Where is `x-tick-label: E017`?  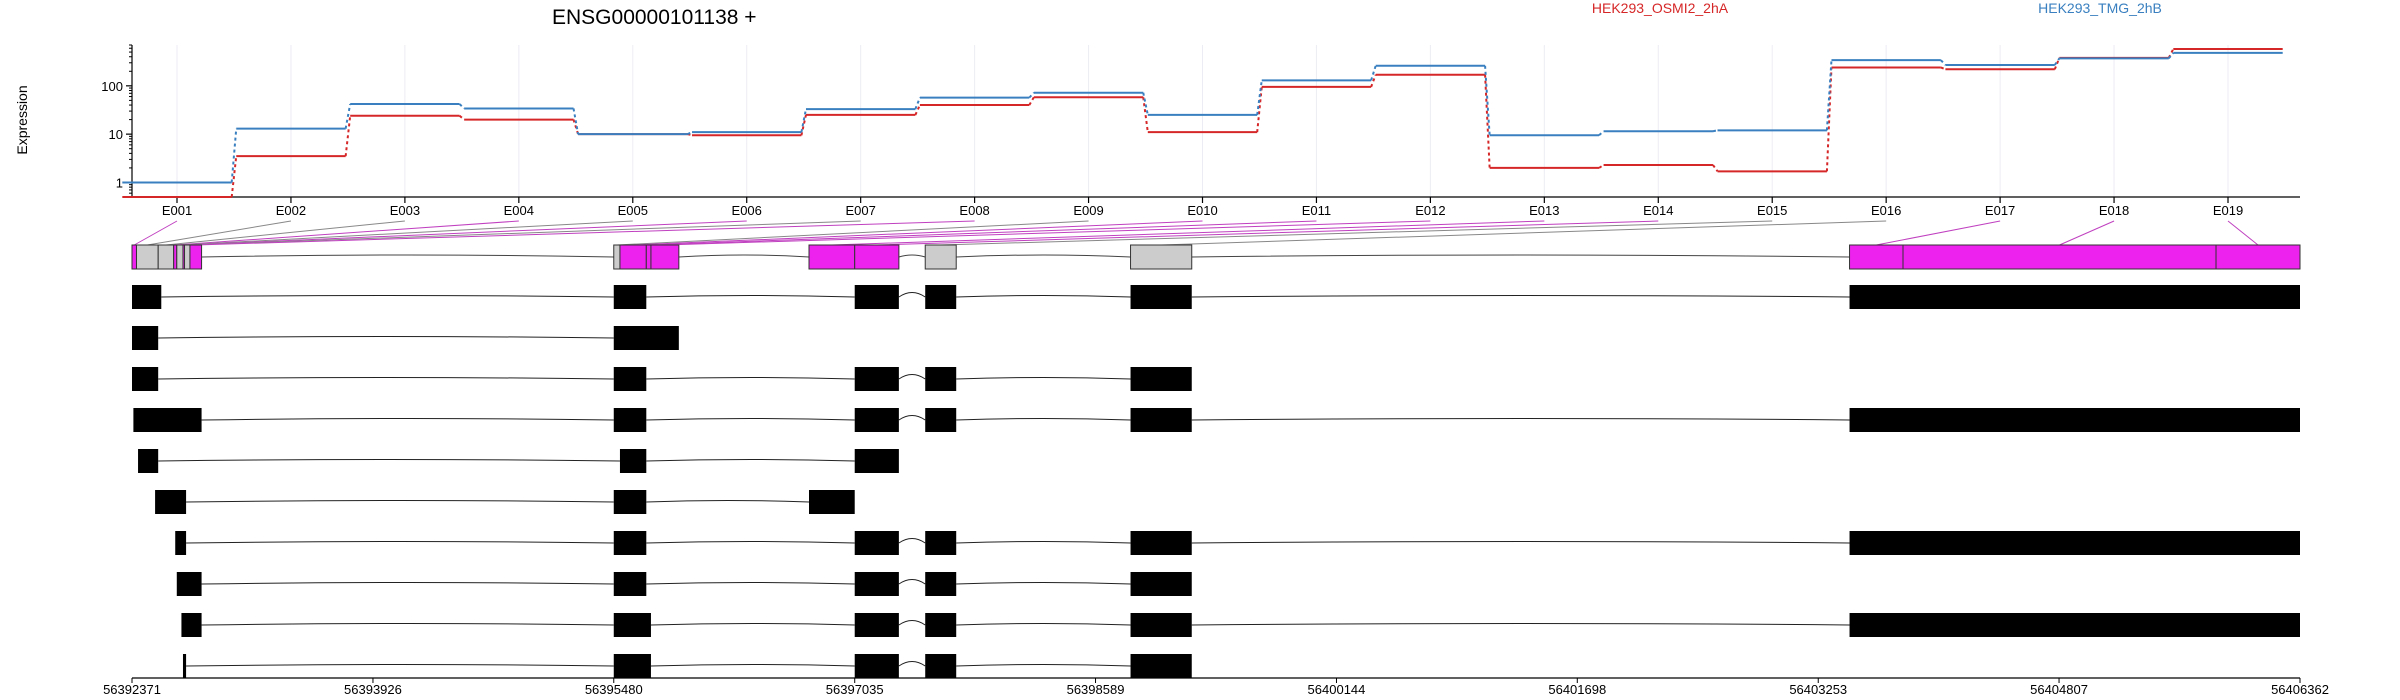
x-tick-label: E017 is located at coordinates (2000, 210).